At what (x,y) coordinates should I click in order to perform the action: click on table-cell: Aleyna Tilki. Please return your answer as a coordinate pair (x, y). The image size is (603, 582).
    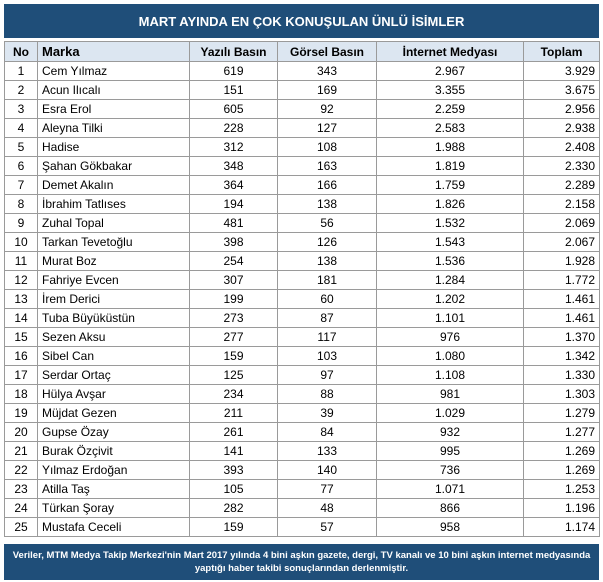
    Looking at the image, I should click on (113, 128).